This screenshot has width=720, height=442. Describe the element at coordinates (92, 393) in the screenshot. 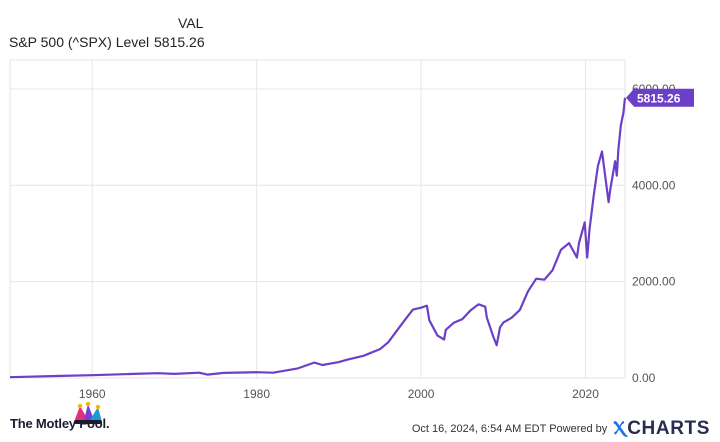

I see `x-tick-label: 1960` at that location.